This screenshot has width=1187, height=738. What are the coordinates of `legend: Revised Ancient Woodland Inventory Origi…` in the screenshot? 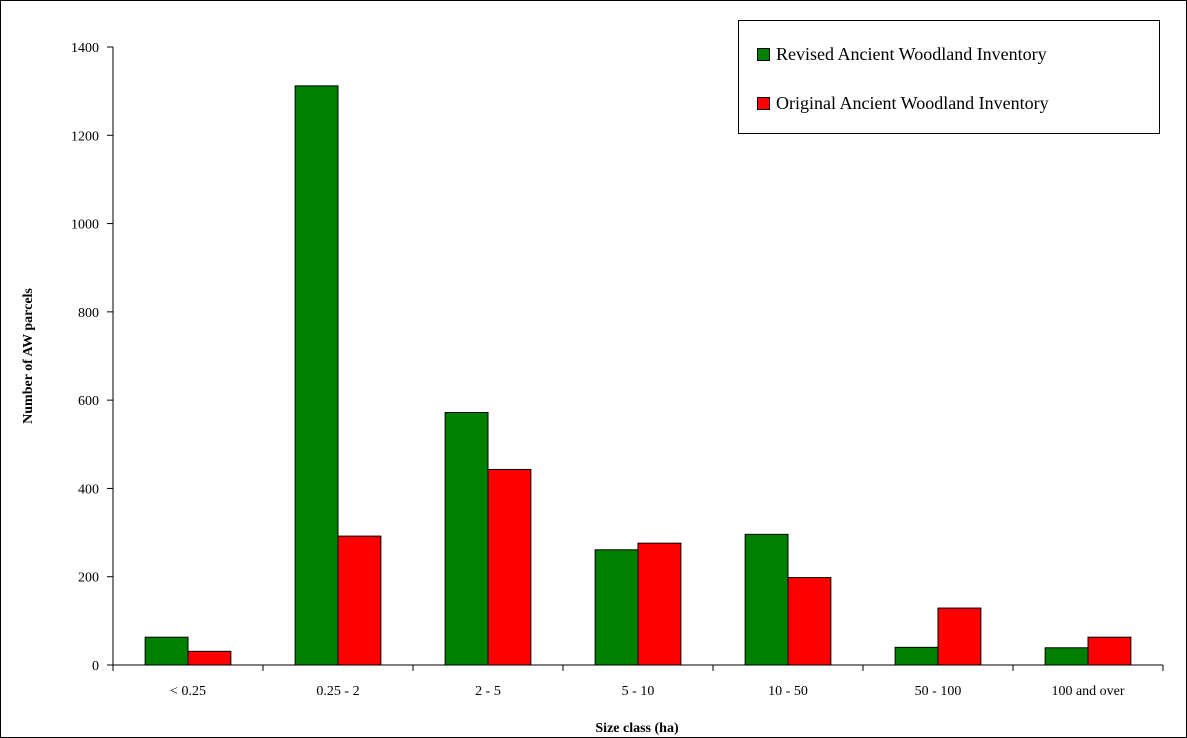 It's located at (949, 77).